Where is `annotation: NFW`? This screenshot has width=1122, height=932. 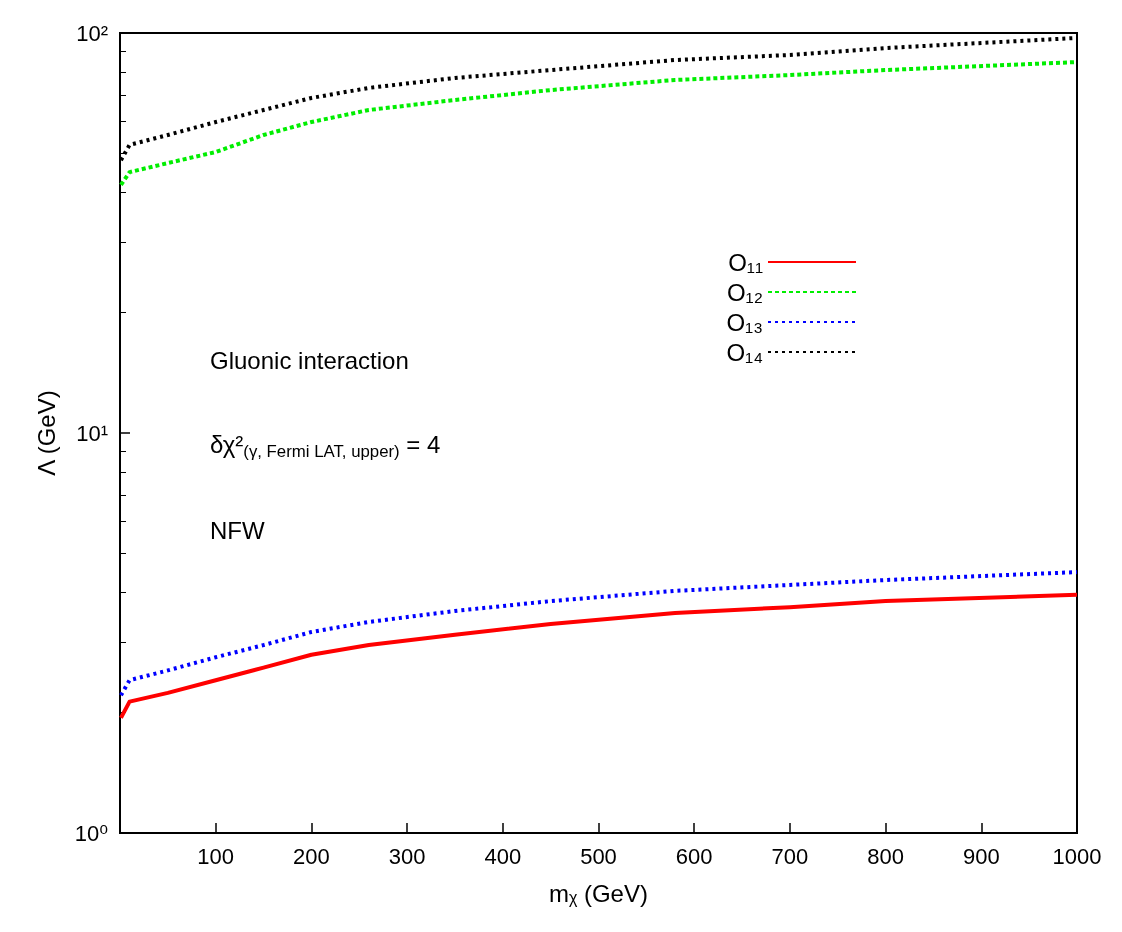
annotation: NFW is located at coordinates (237, 530).